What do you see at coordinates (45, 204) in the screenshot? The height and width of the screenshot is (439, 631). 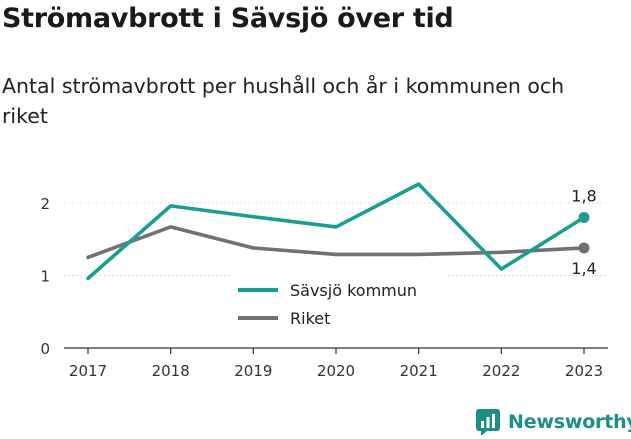 I see `y-tick-label: 2` at bounding box center [45, 204].